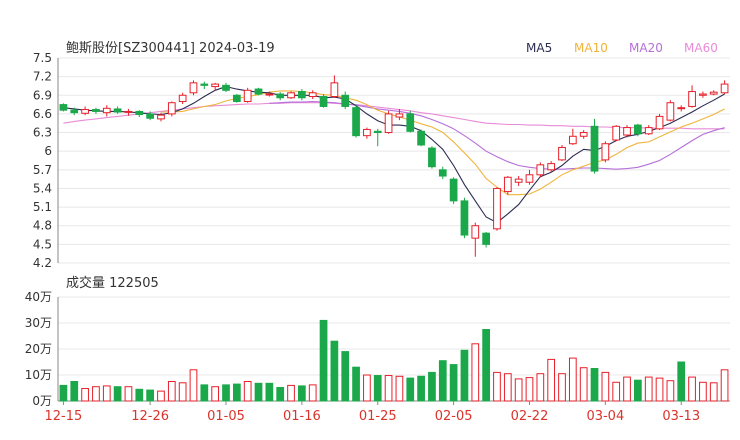 This screenshot has height=440, width=740. What do you see at coordinates (42, 58) in the screenshot?
I see `price-tick-label: 7.5` at bounding box center [42, 58].